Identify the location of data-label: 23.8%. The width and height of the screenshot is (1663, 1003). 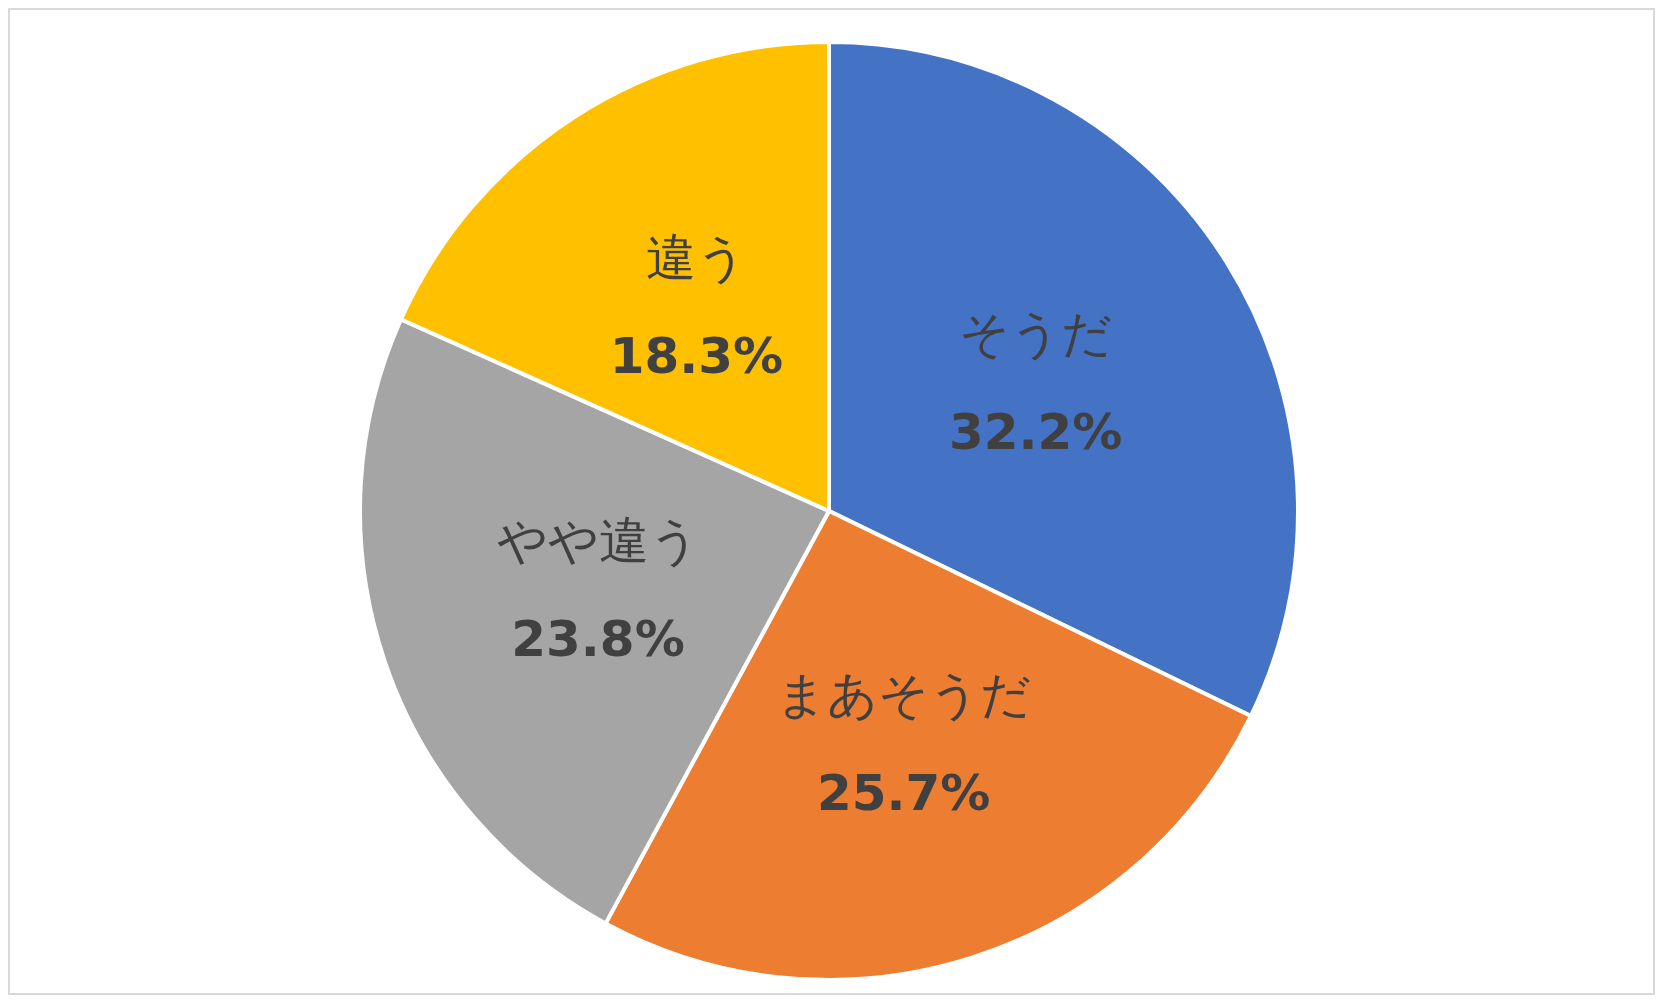
(598, 639).